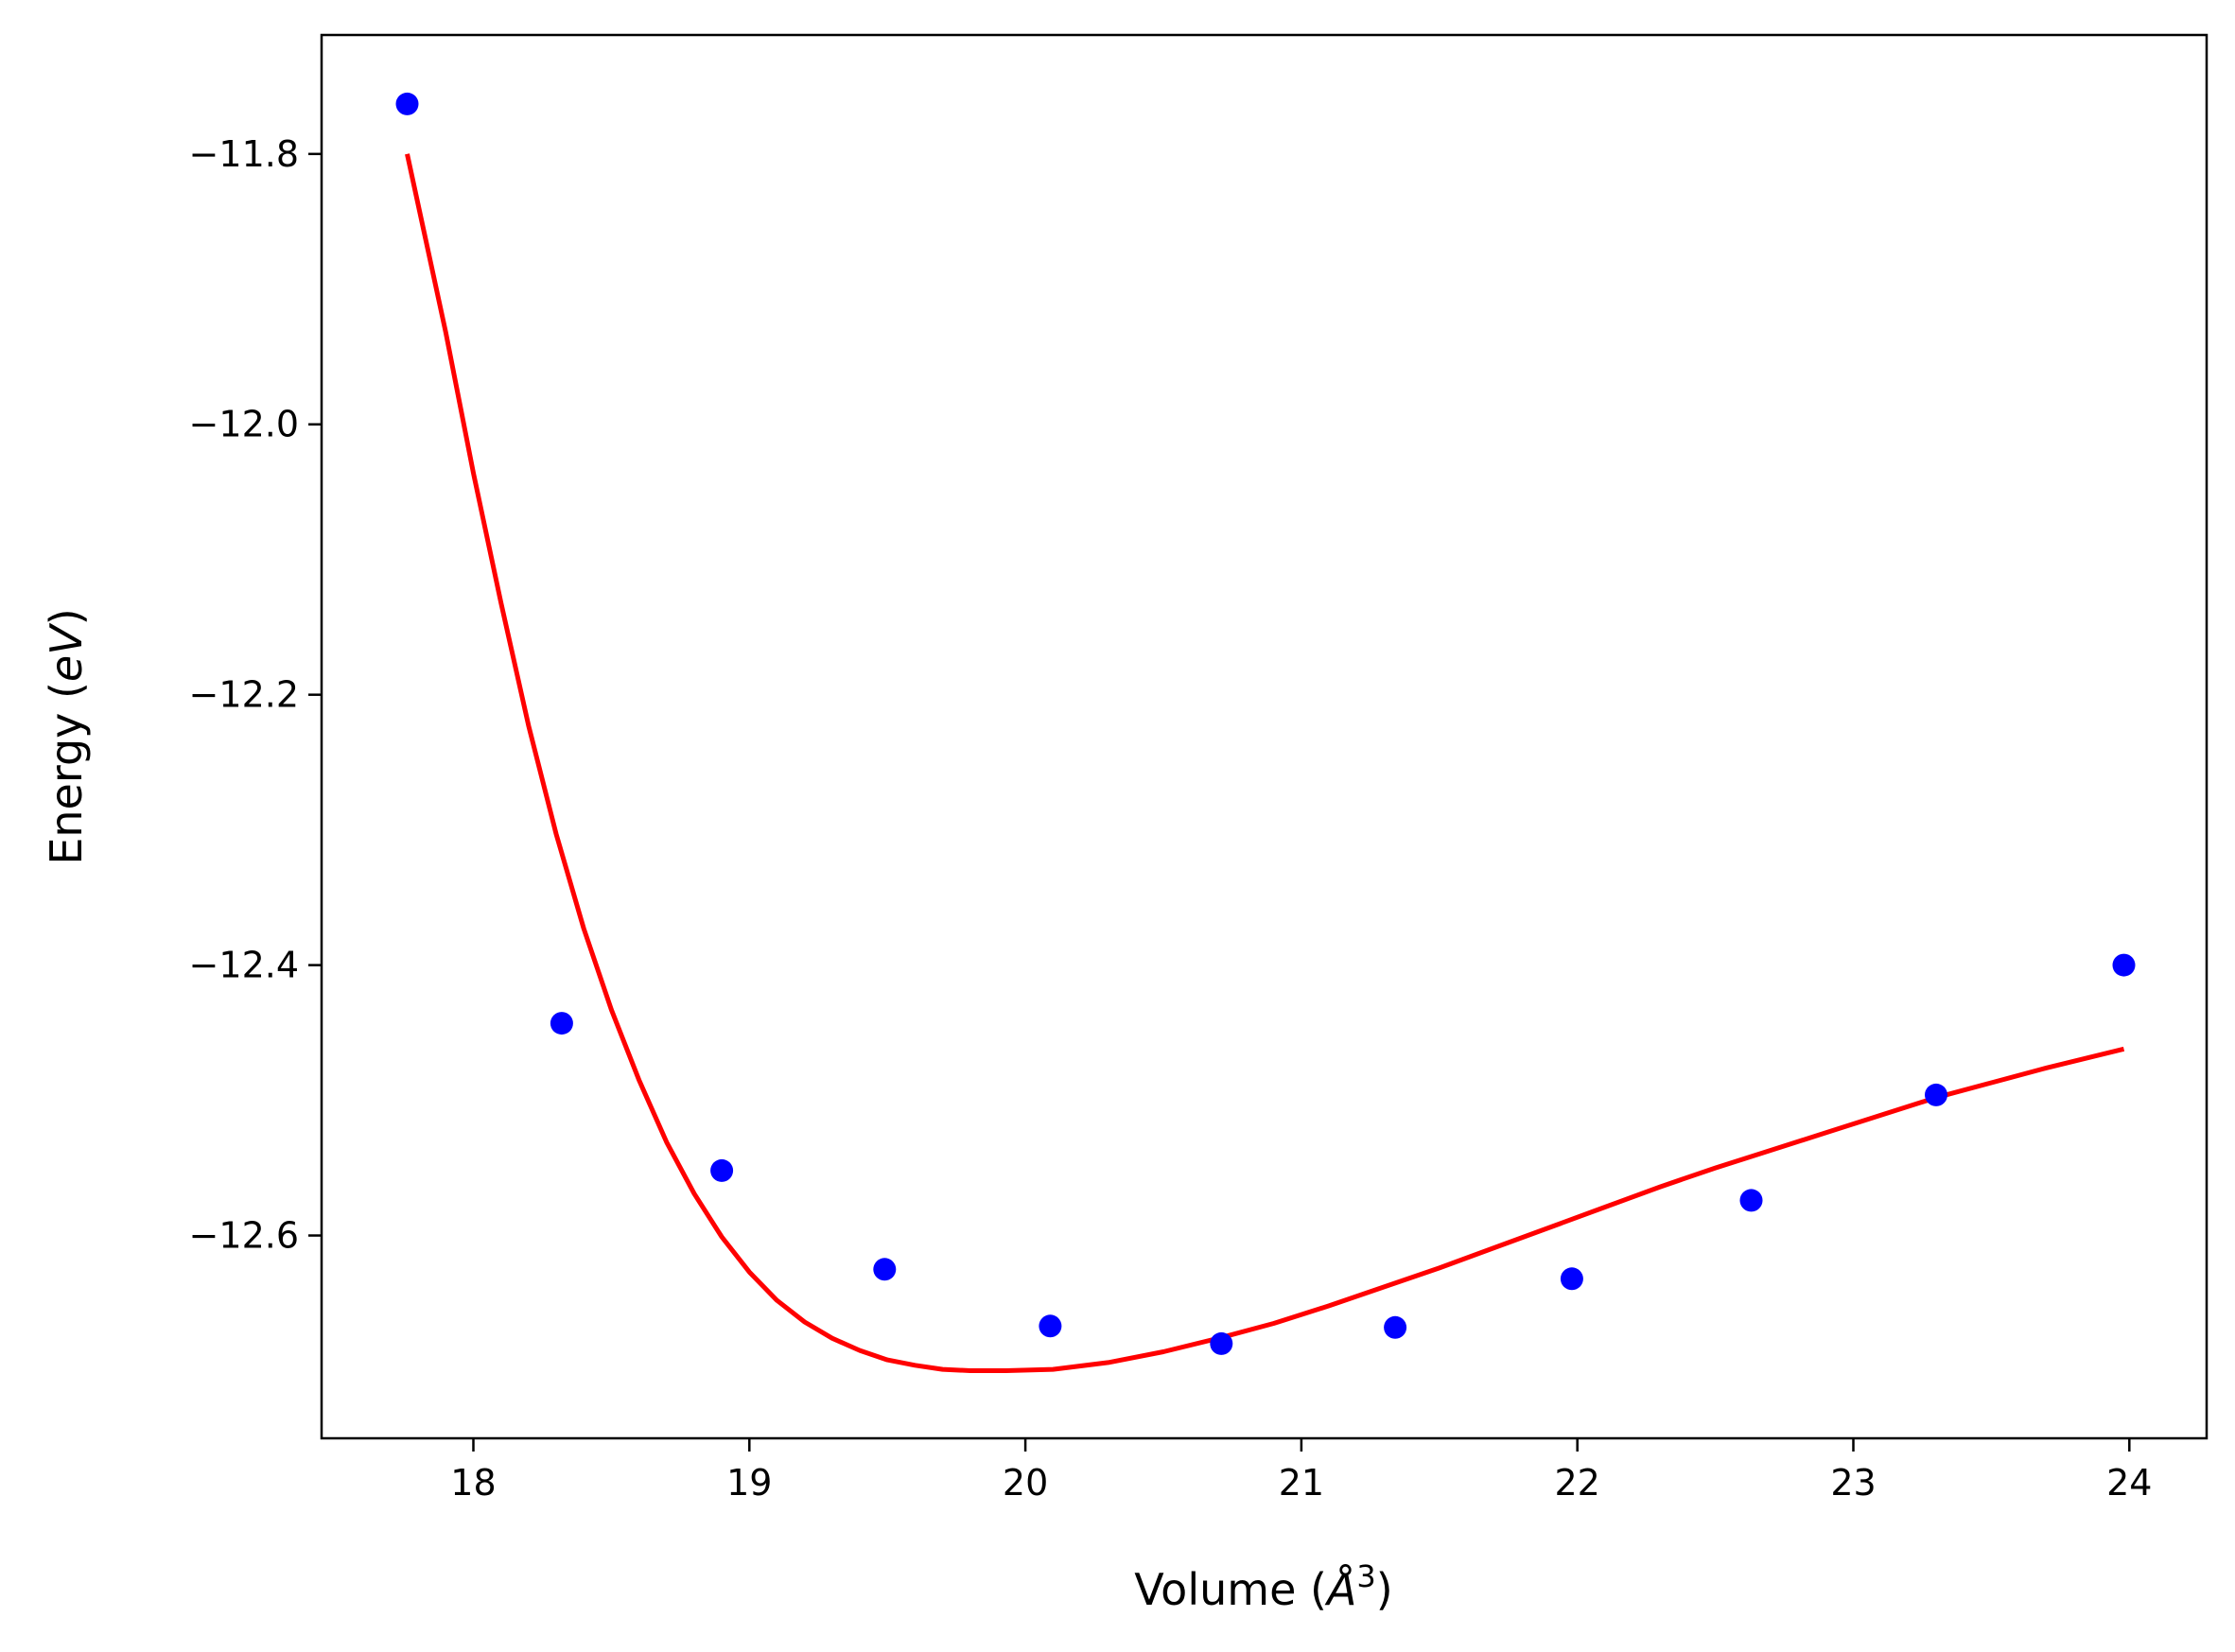 The height and width of the screenshot is (1652, 2235). I want to click on x-axis-label: Volume (Å3), so click(1263, 1587).